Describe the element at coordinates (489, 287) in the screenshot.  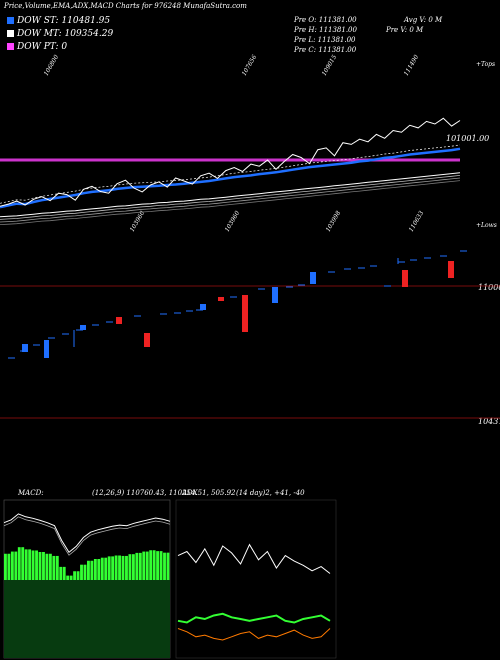
I see `volume-level-top: 110000` at that location.